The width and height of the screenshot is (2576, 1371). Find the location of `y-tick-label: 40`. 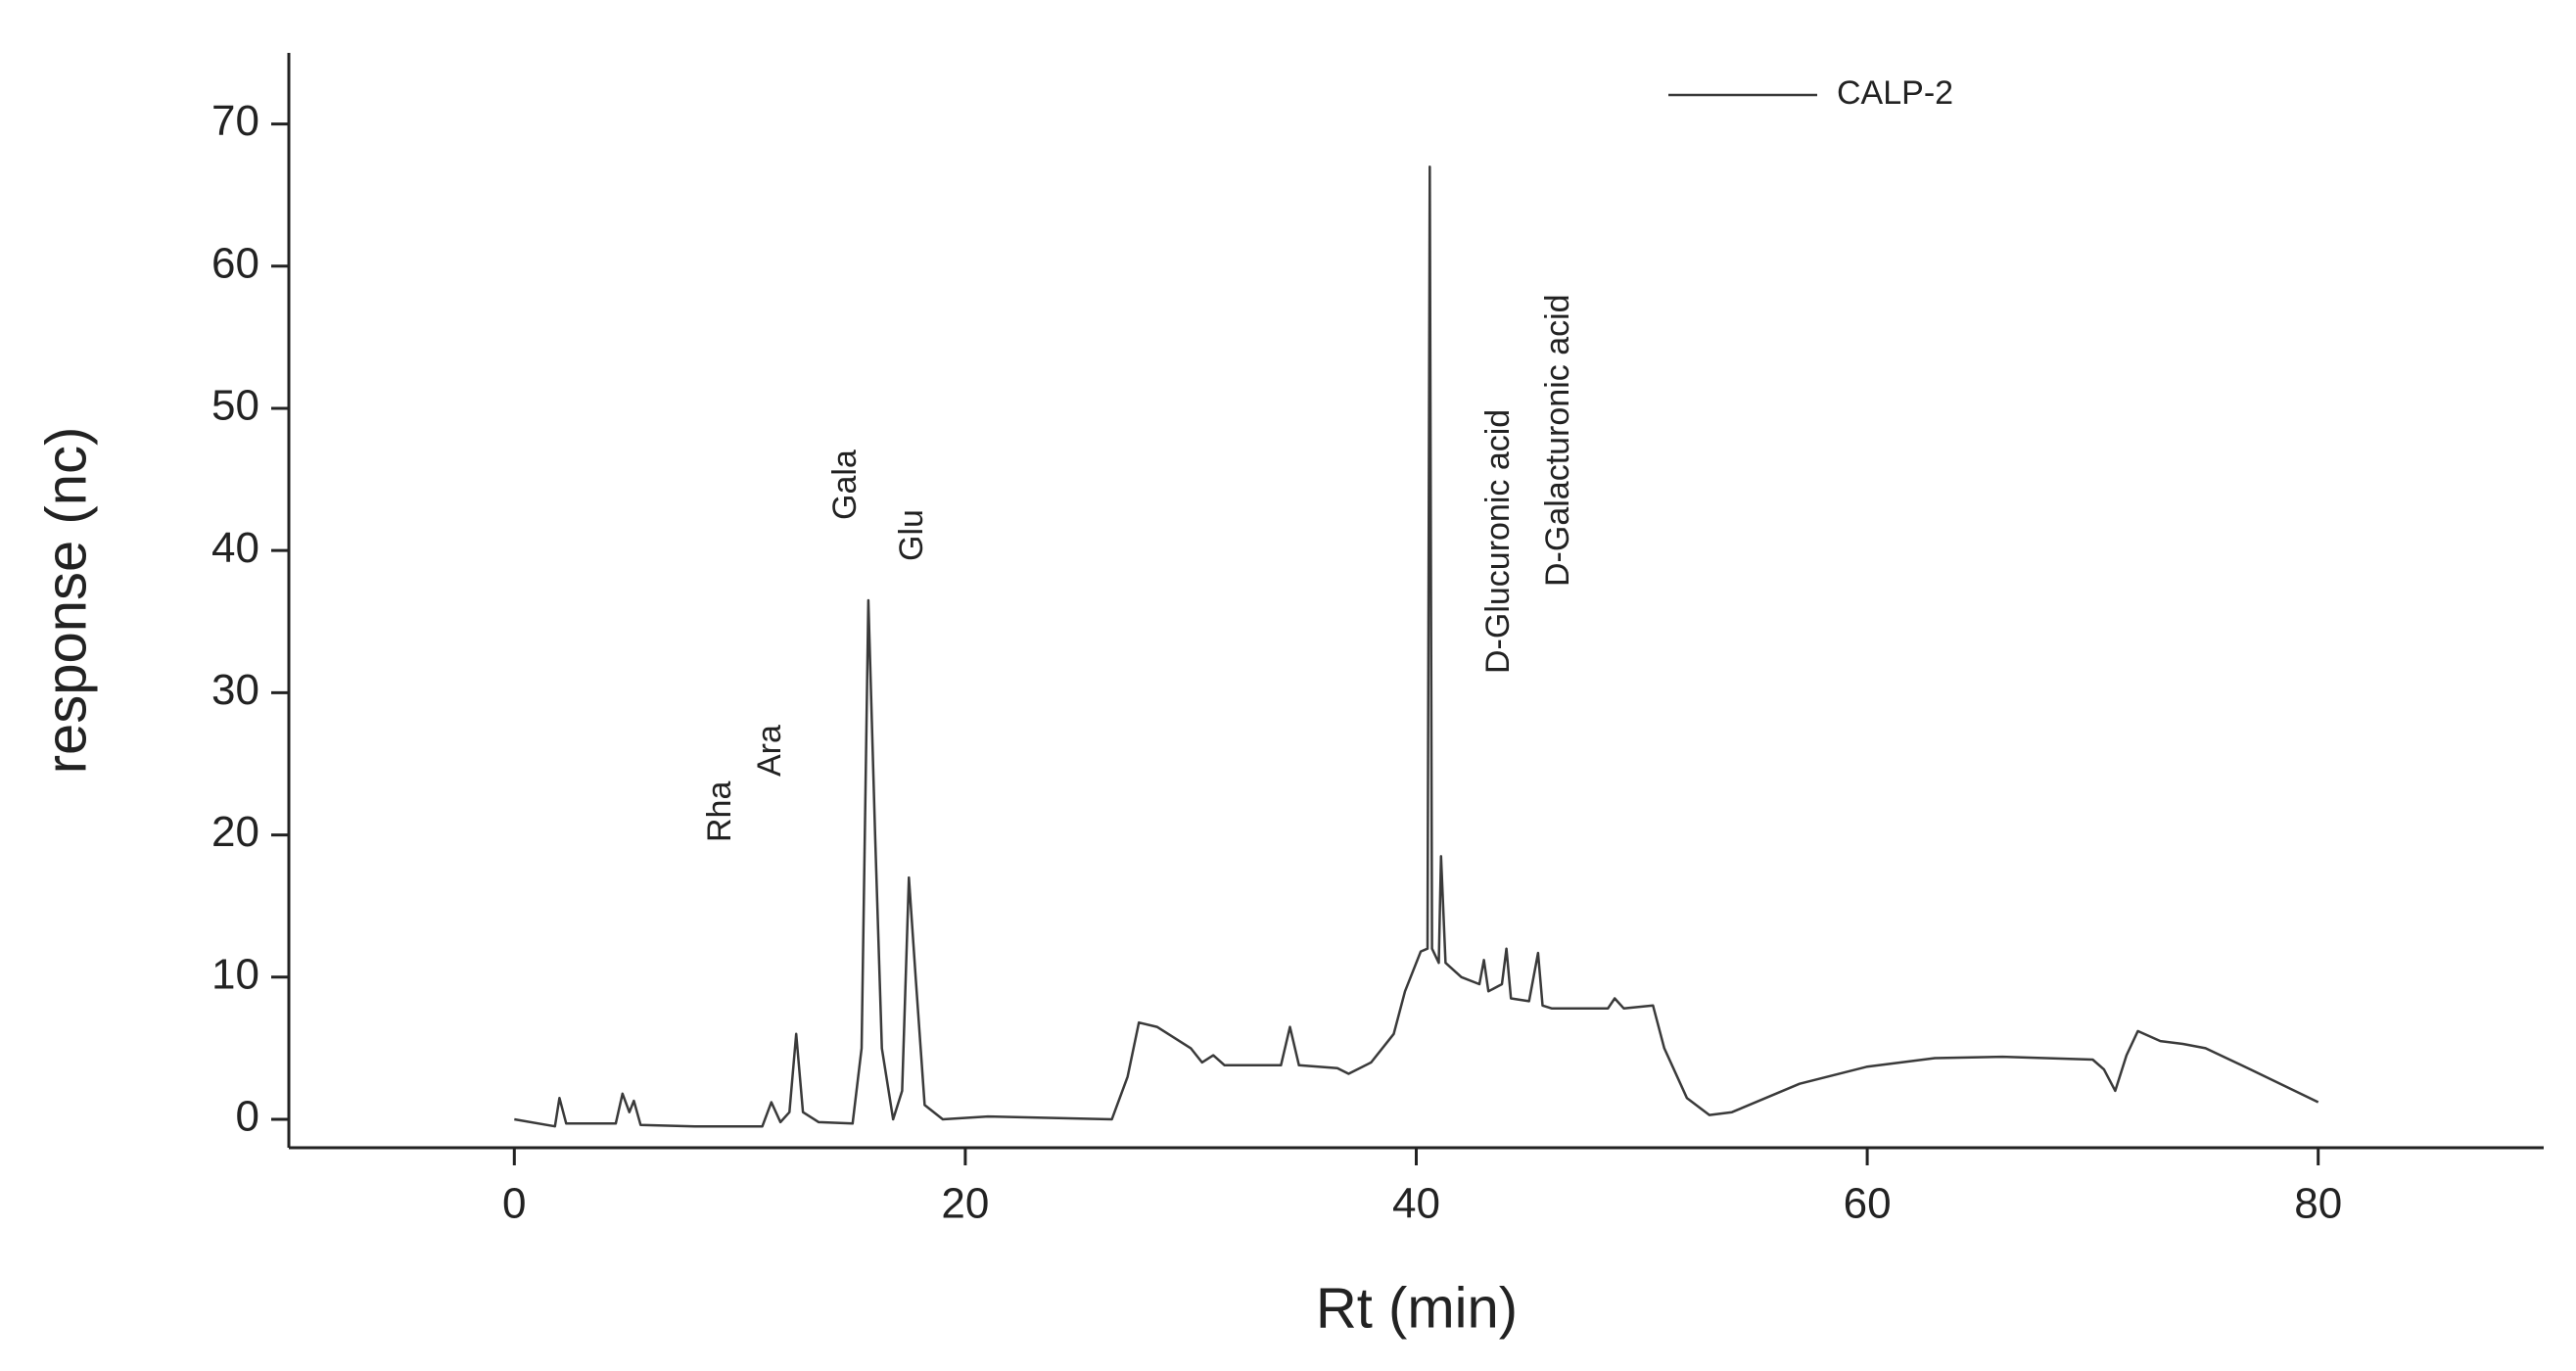

y-tick-label: 40 is located at coordinates (235, 548).